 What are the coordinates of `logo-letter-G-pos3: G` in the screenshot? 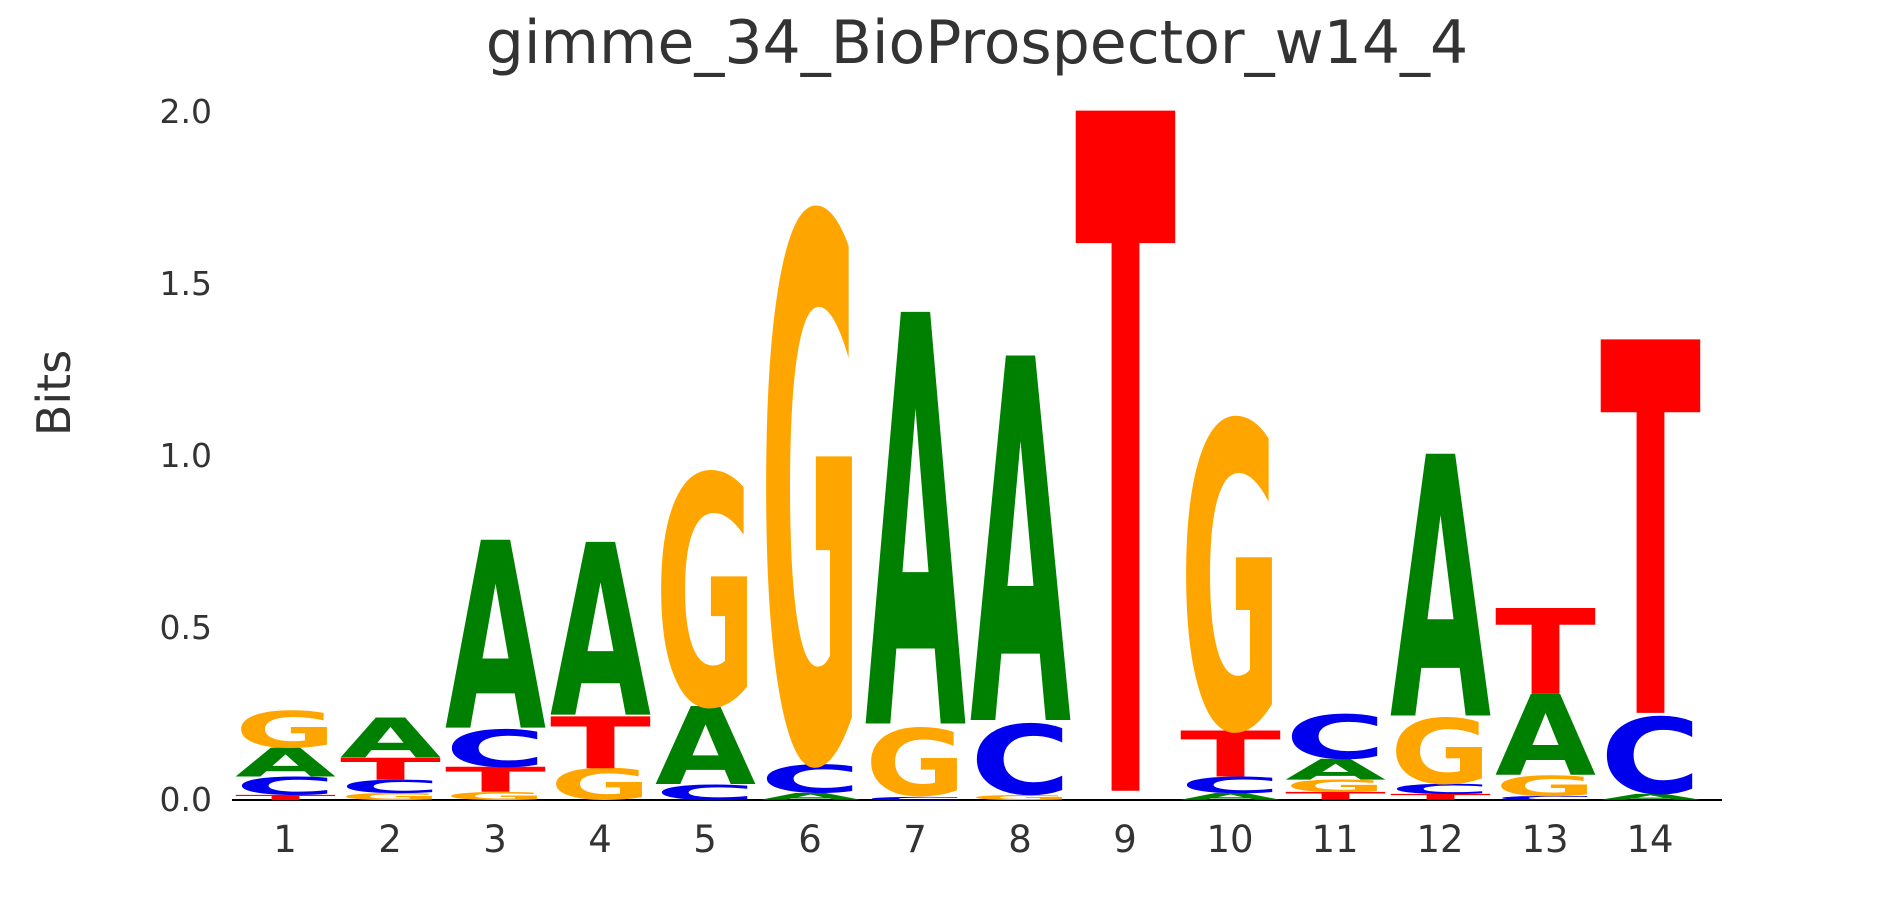 It's located at (495, 796).